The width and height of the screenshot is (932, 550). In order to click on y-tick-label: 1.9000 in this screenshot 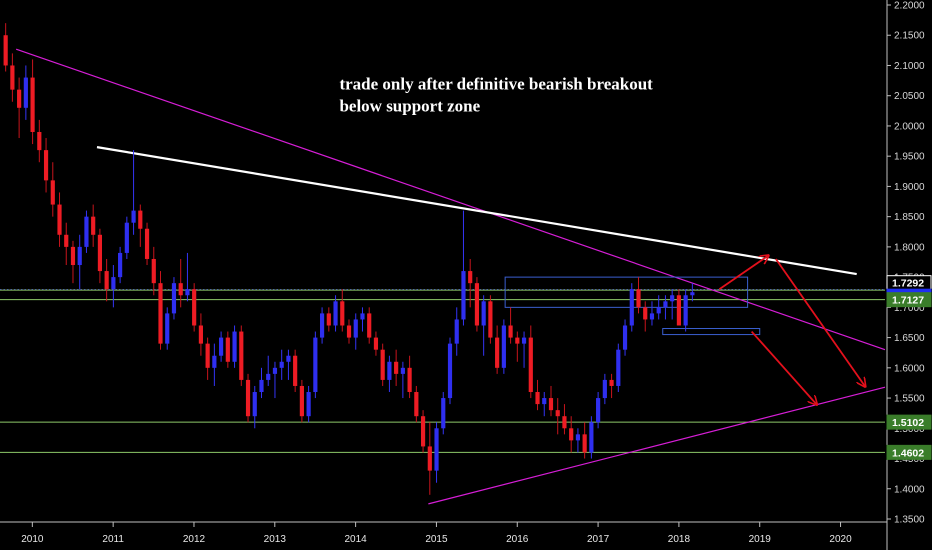, I will do `click(909, 187)`.